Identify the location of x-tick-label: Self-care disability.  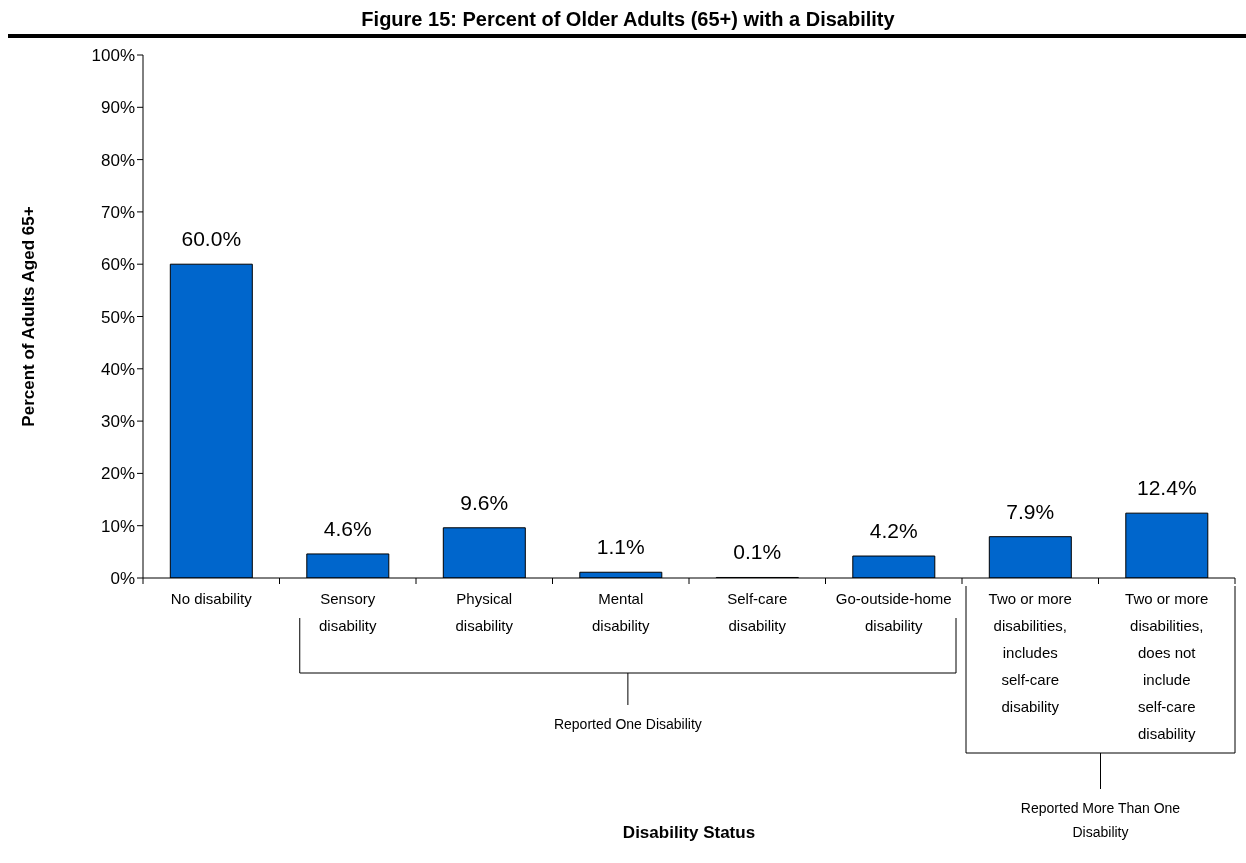
(757, 612).